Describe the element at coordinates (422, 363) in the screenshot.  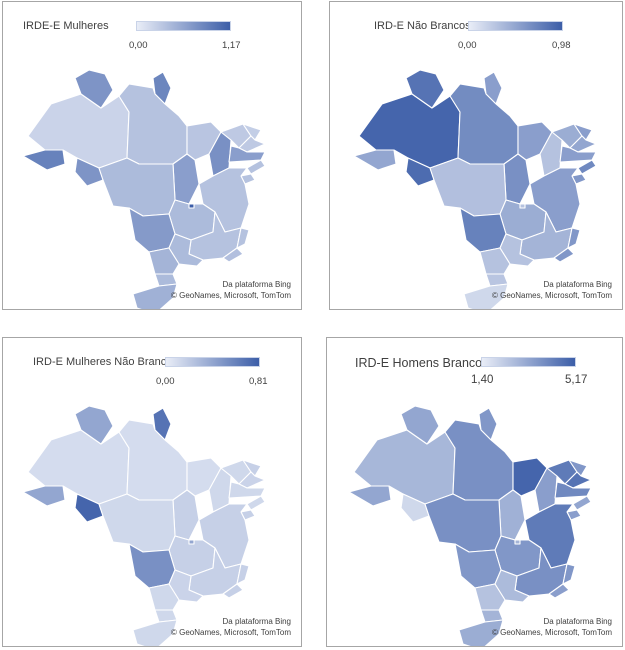
I see `map-title: IRD-E Homens Brancos` at that location.